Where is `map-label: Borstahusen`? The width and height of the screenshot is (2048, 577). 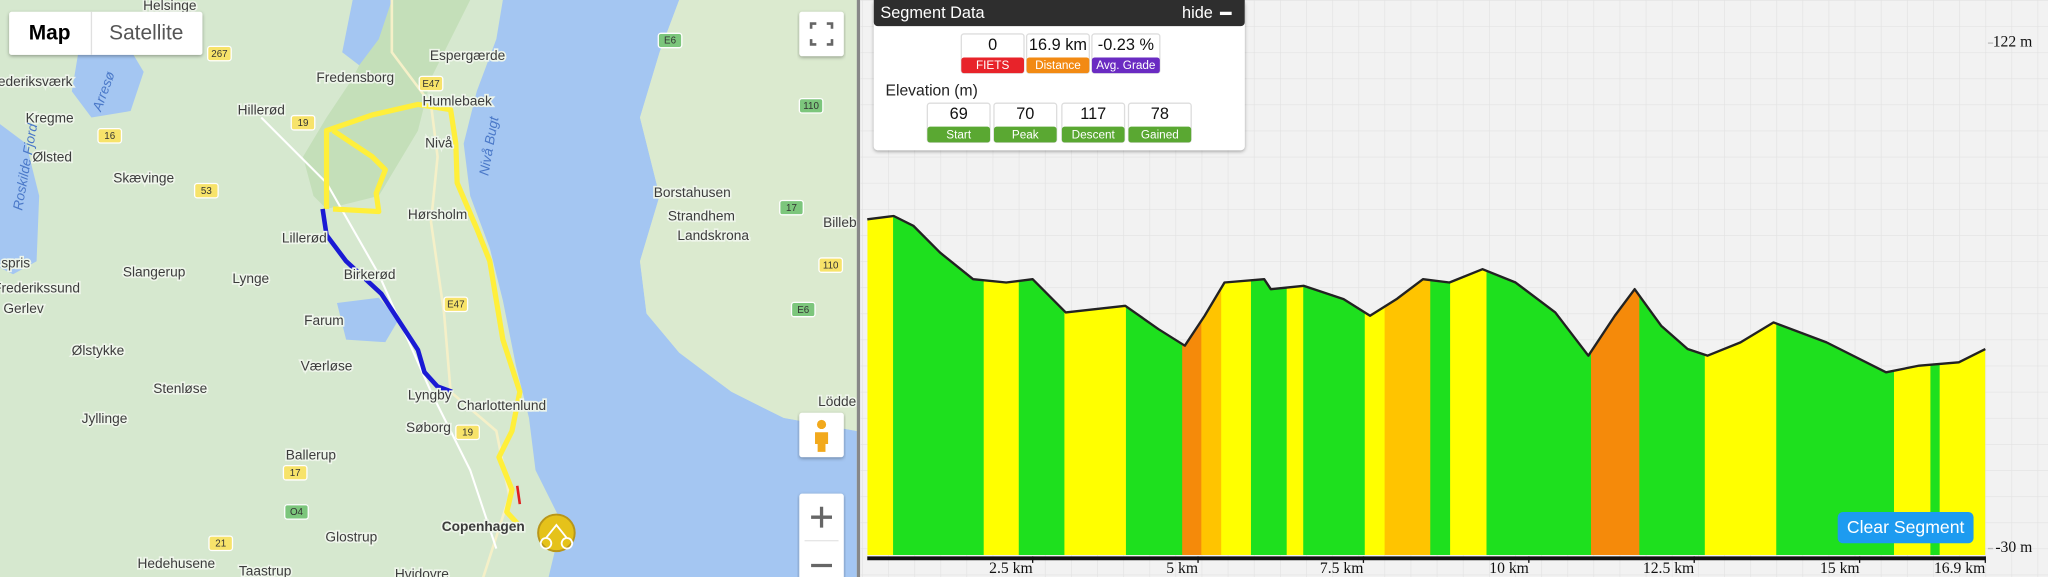 map-label: Borstahusen is located at coordinates (692, 192).